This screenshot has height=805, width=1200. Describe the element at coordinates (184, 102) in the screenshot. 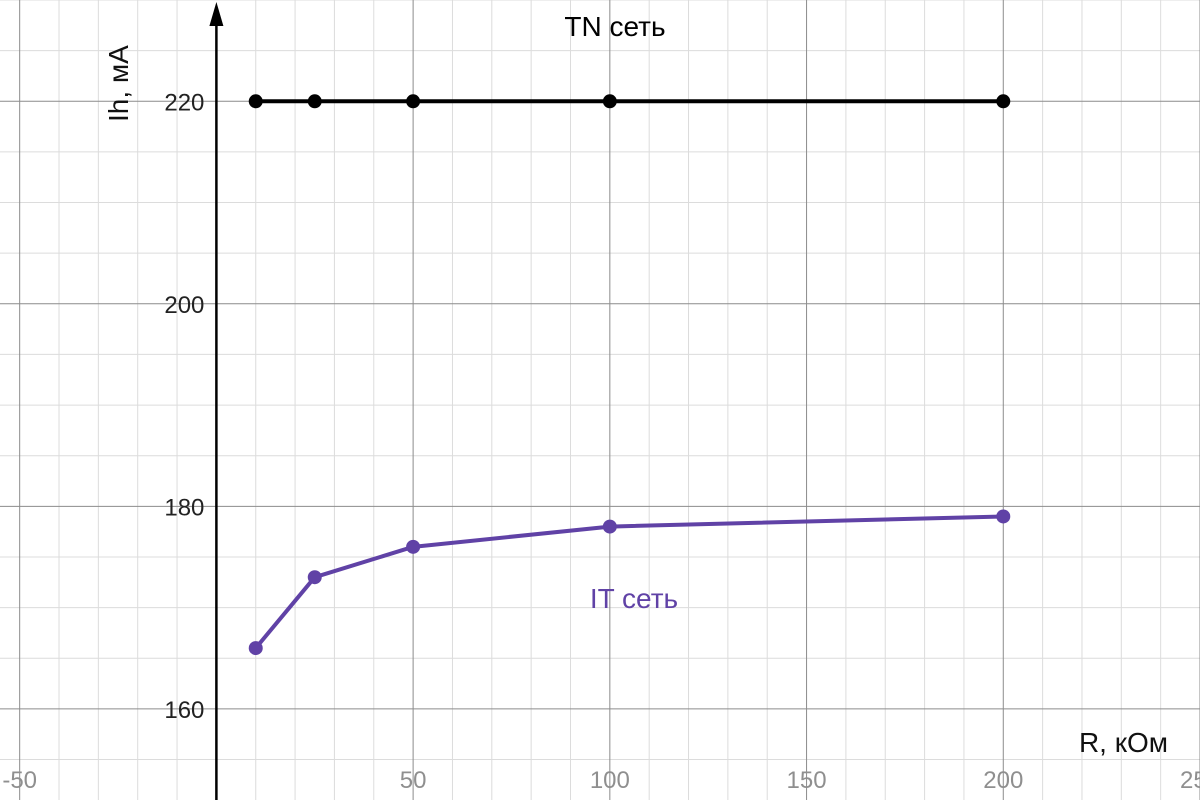

I see `y-tick-label: 220` at that location.